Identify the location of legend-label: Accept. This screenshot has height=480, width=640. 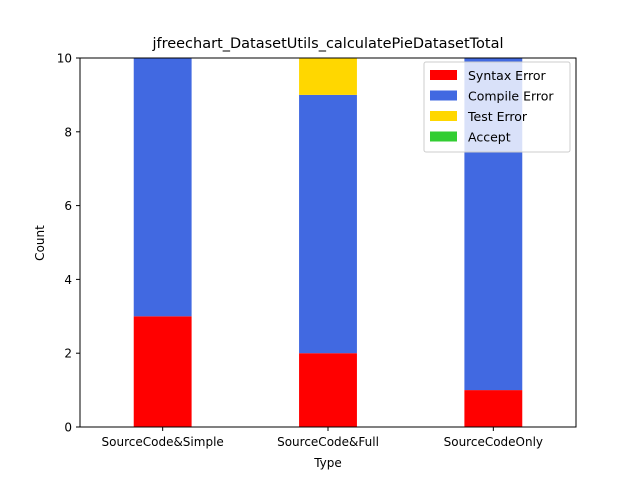
(489, 137).